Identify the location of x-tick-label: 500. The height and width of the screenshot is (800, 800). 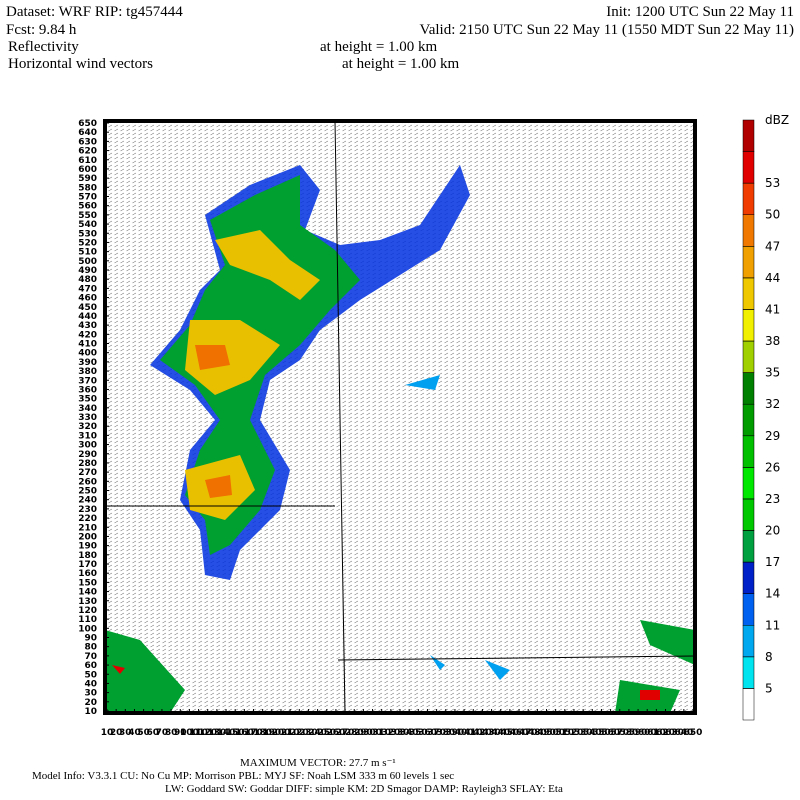
(555, 733).